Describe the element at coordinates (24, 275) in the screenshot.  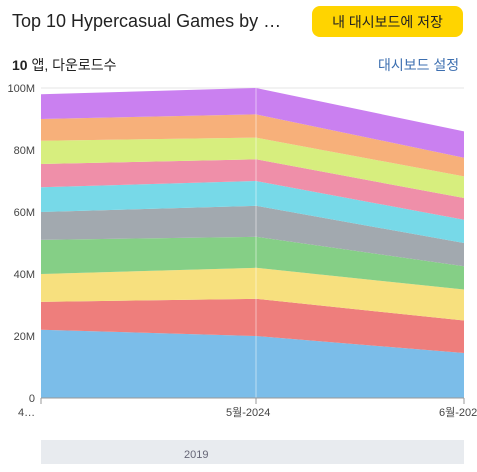
I see `y-tick-label: 40M` at that location.